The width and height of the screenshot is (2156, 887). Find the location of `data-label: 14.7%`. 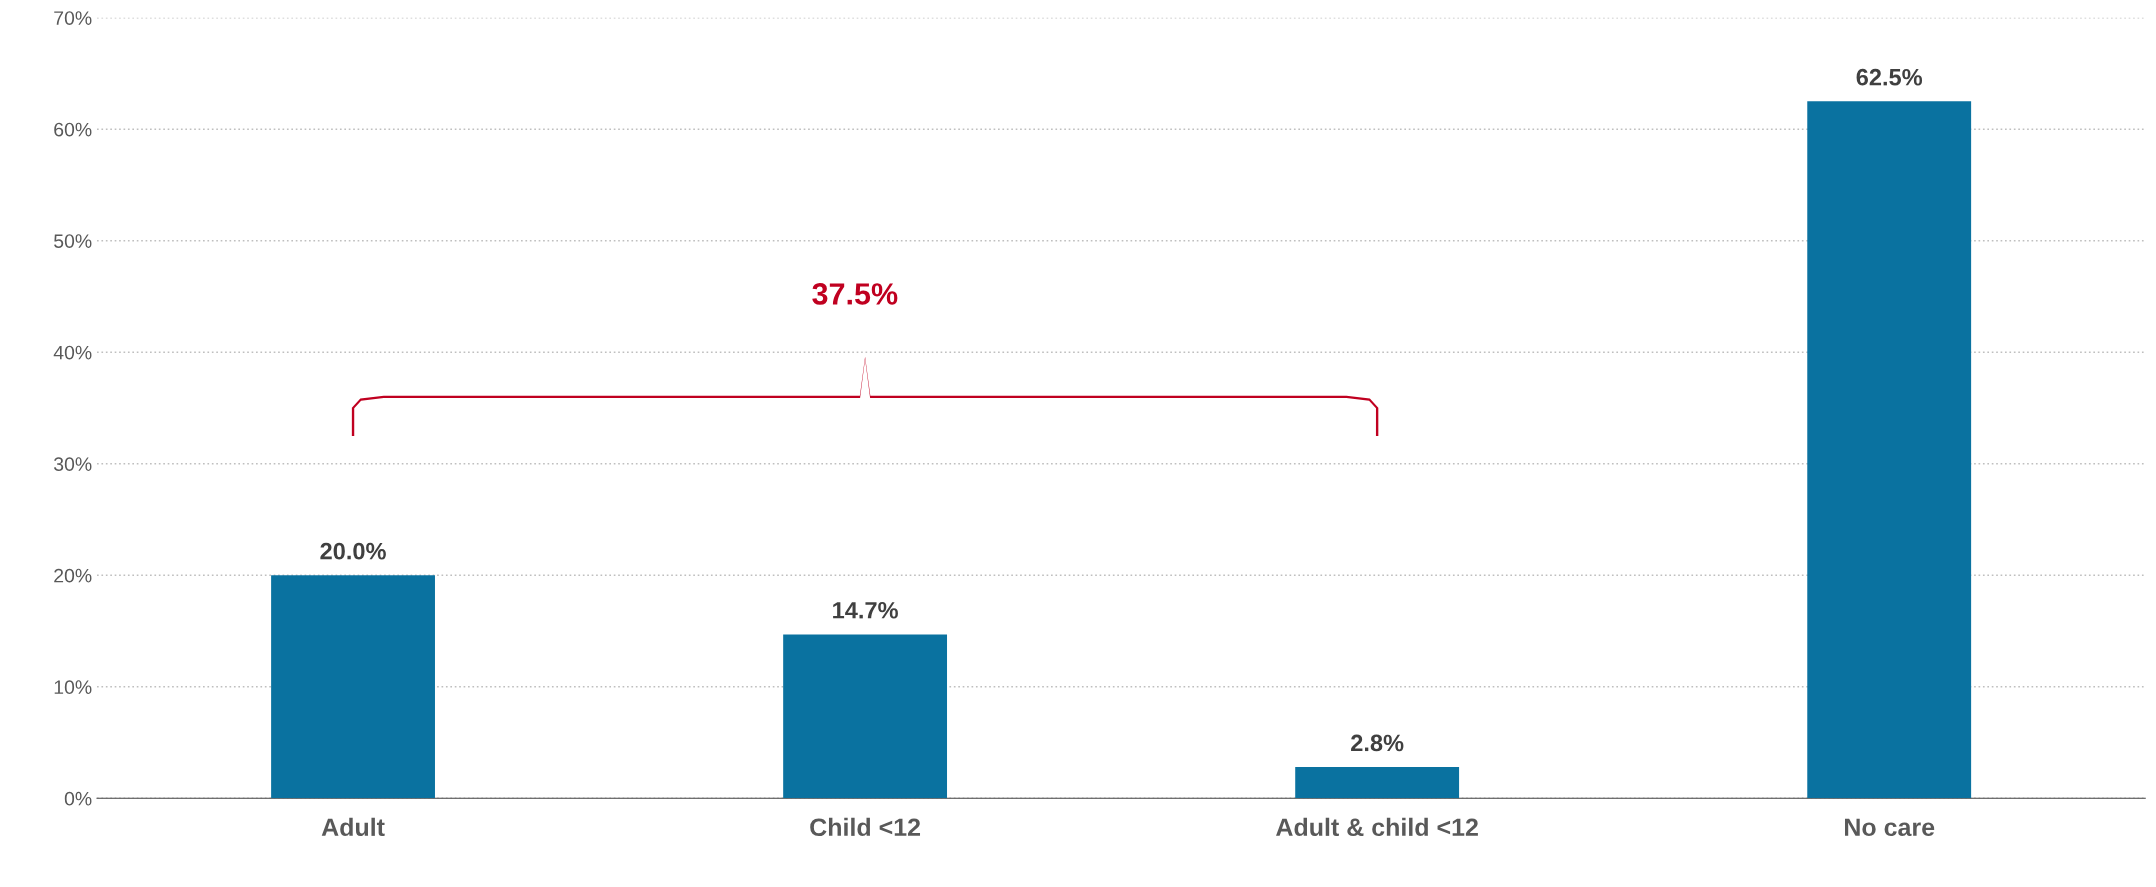

data-label: 14.7% is located at coordinates (865, 610).